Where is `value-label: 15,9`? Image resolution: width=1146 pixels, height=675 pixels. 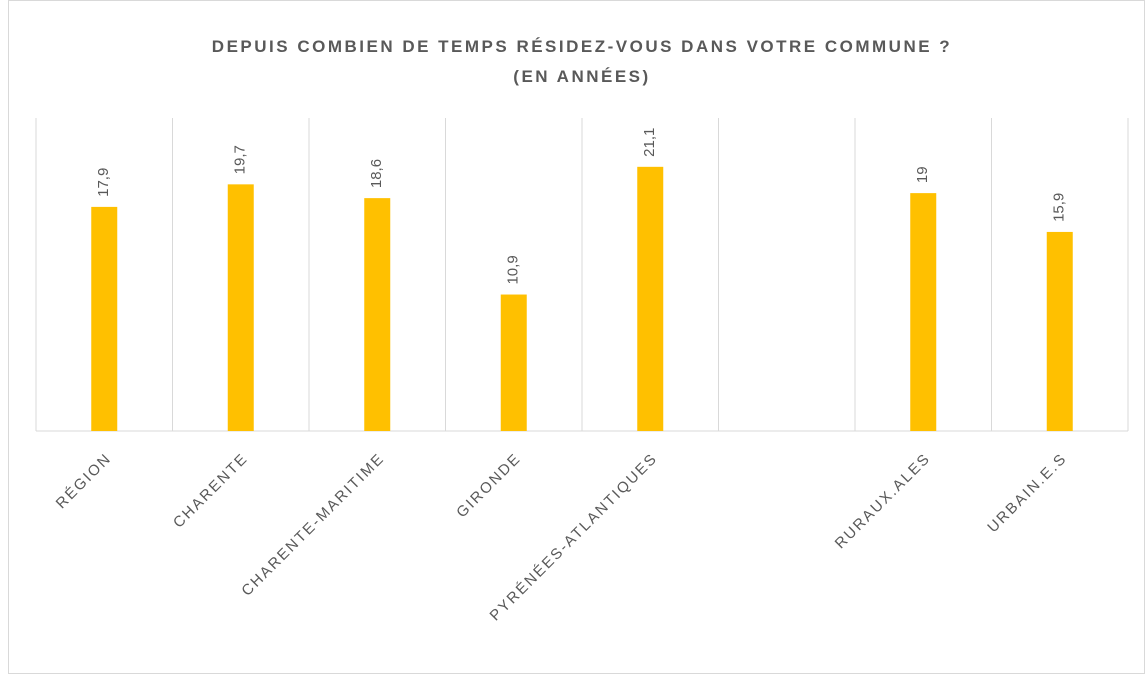
value-label: 15,9 is located at coordinates (1059, 207).